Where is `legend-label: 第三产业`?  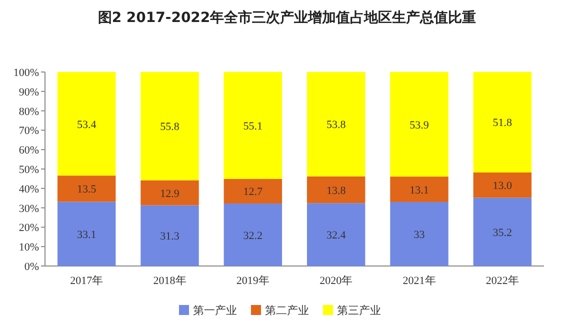 legend-label: 第三产业 is located at coordinates (359, 310).